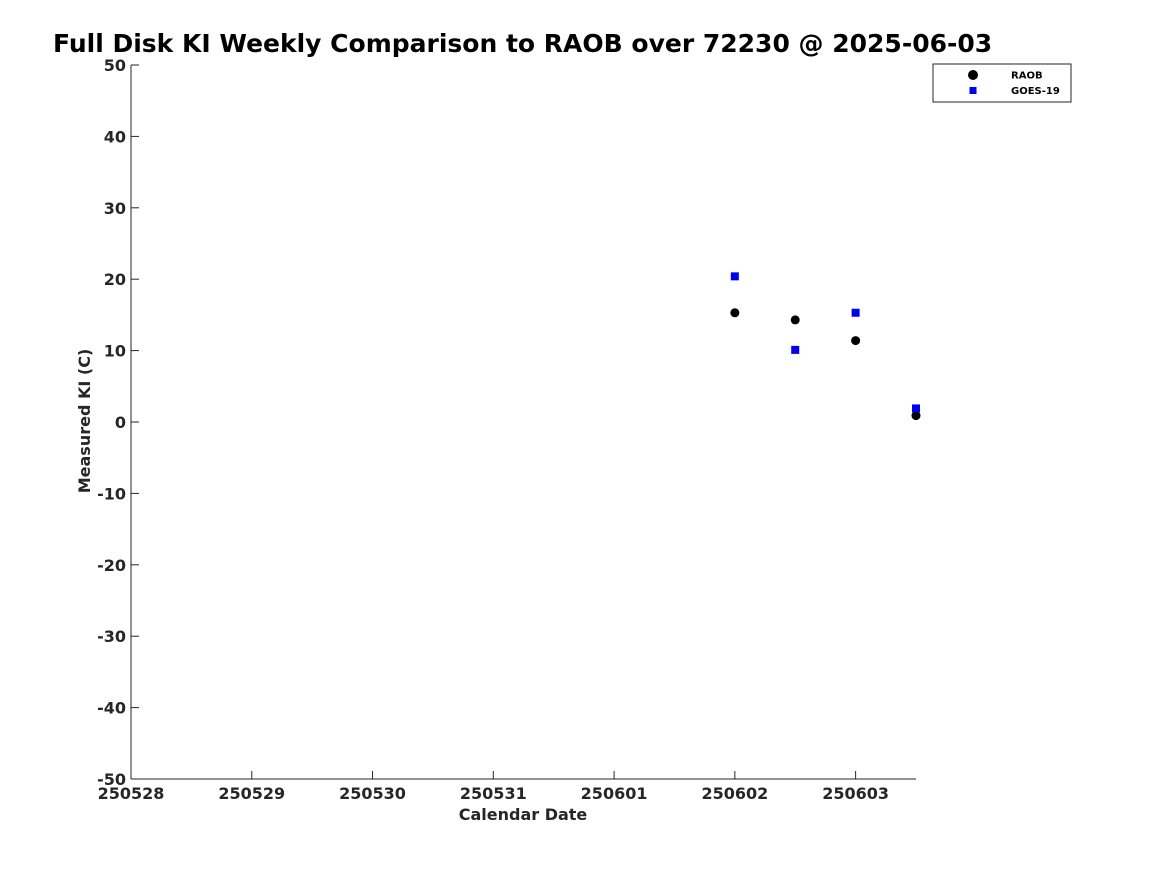 The height and width of the screenshot is (875, 1167). What do you see at coordinates (251, 793) in the screenshot?
I see `x-tick-label: 250529` at bounding box center [251, 793].